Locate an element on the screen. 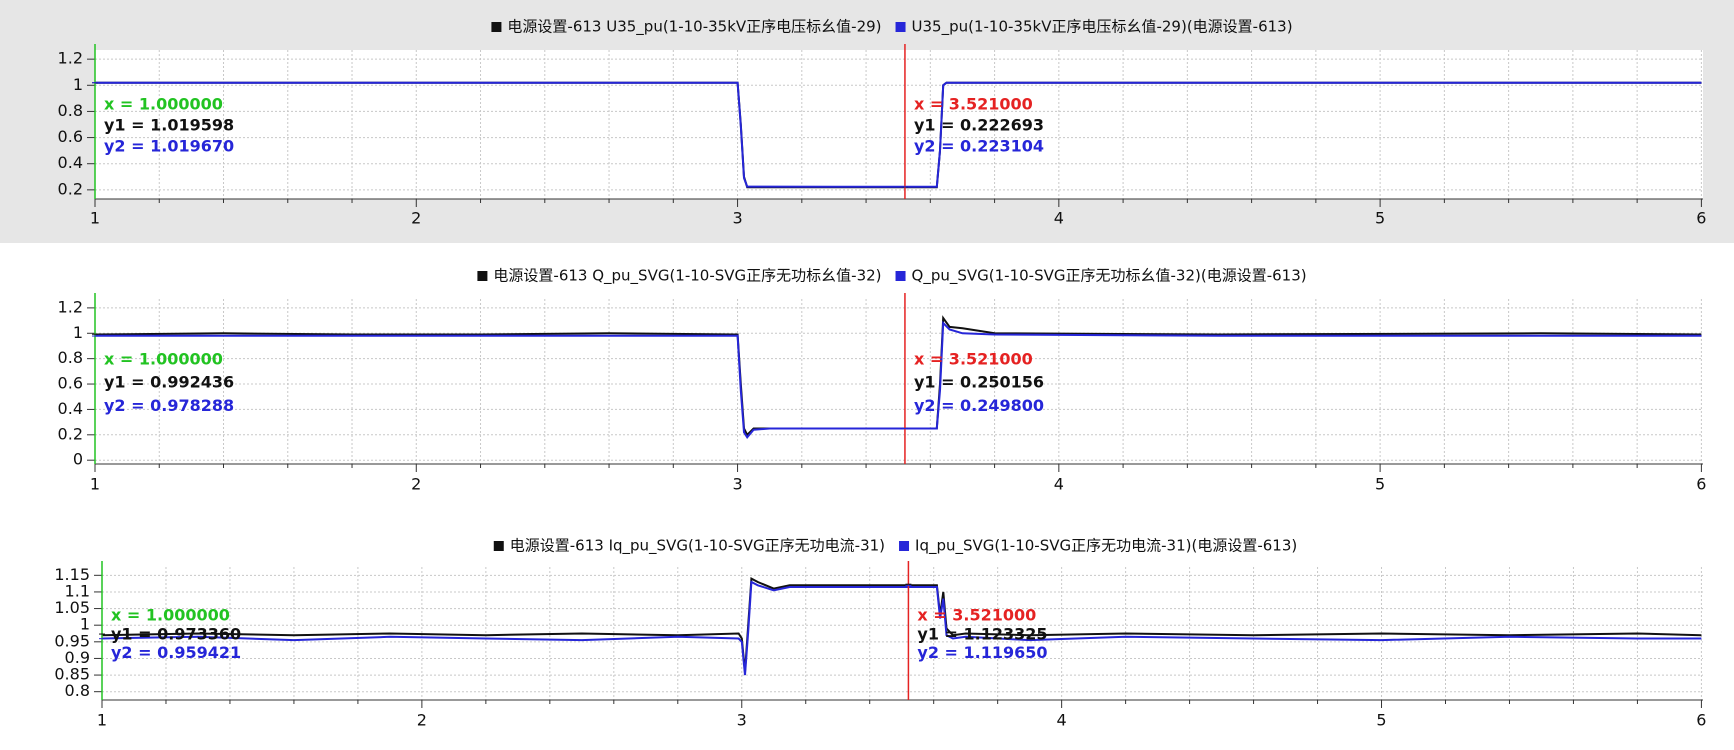 Image resolution: width=1734 pixels, height=750 pixels. cursor-y1-label: y1 = 0.222693 is located at coordinates (979, 124).